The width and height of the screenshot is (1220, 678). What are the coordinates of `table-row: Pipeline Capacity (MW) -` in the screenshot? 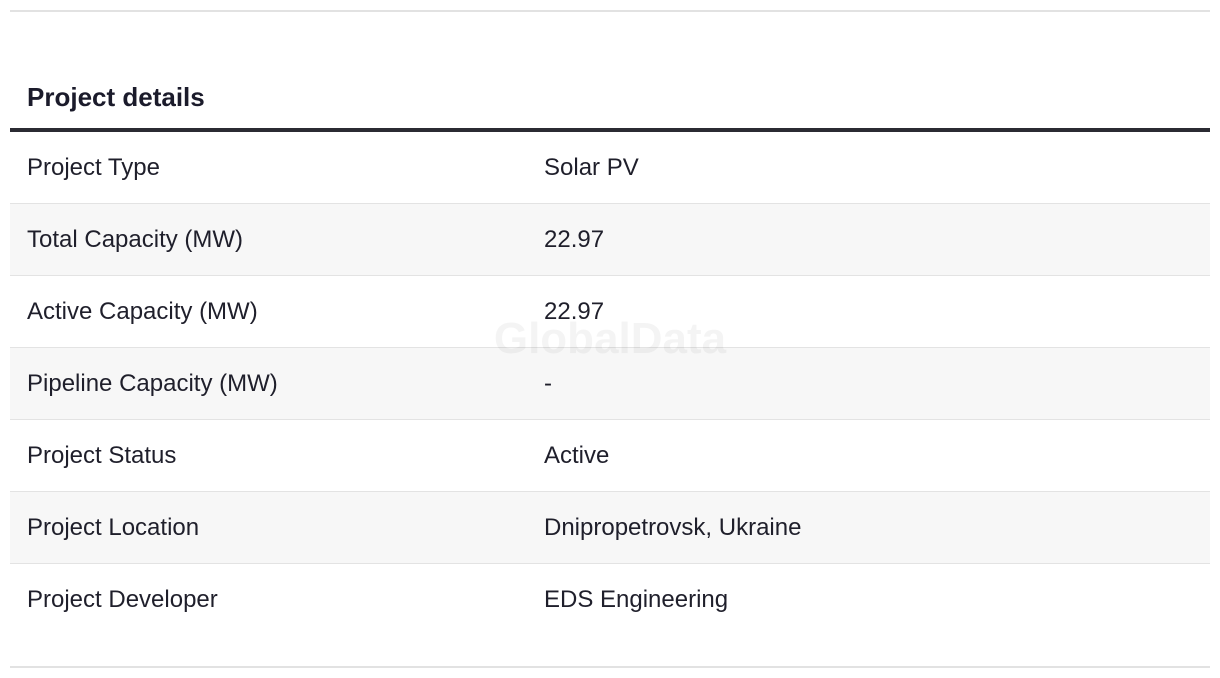 It's located at (610, 384).